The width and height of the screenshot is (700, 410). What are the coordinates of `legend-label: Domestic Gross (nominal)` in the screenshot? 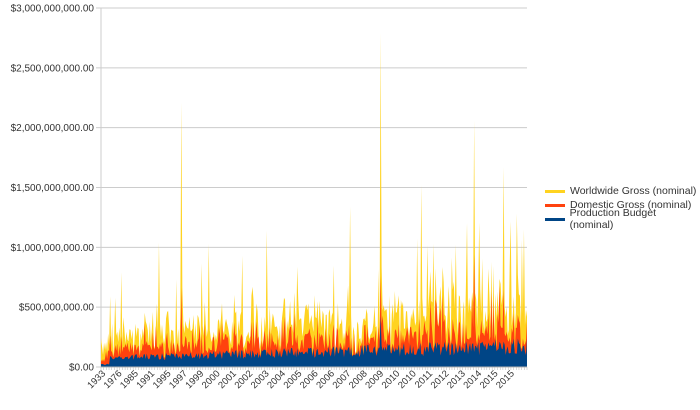 It's located at (631, 205).